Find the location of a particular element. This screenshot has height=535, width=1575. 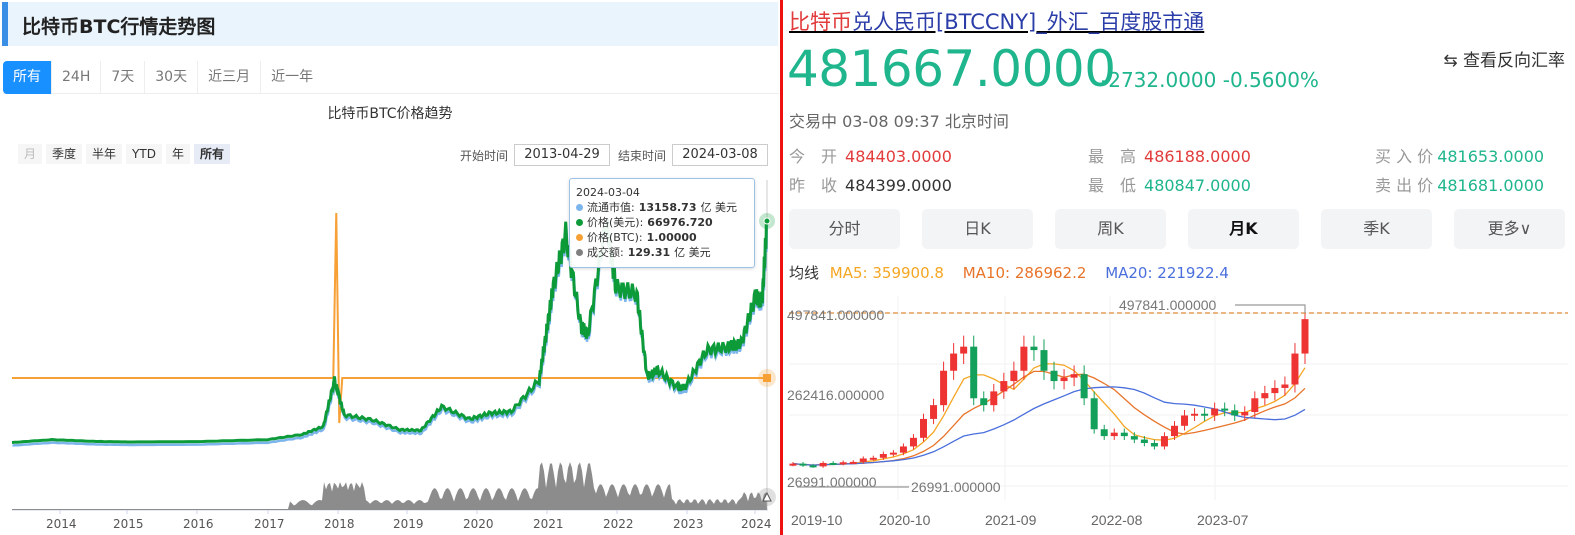

quote-high: 最 高 486188.0000 is located at coordinates (1169, 156).